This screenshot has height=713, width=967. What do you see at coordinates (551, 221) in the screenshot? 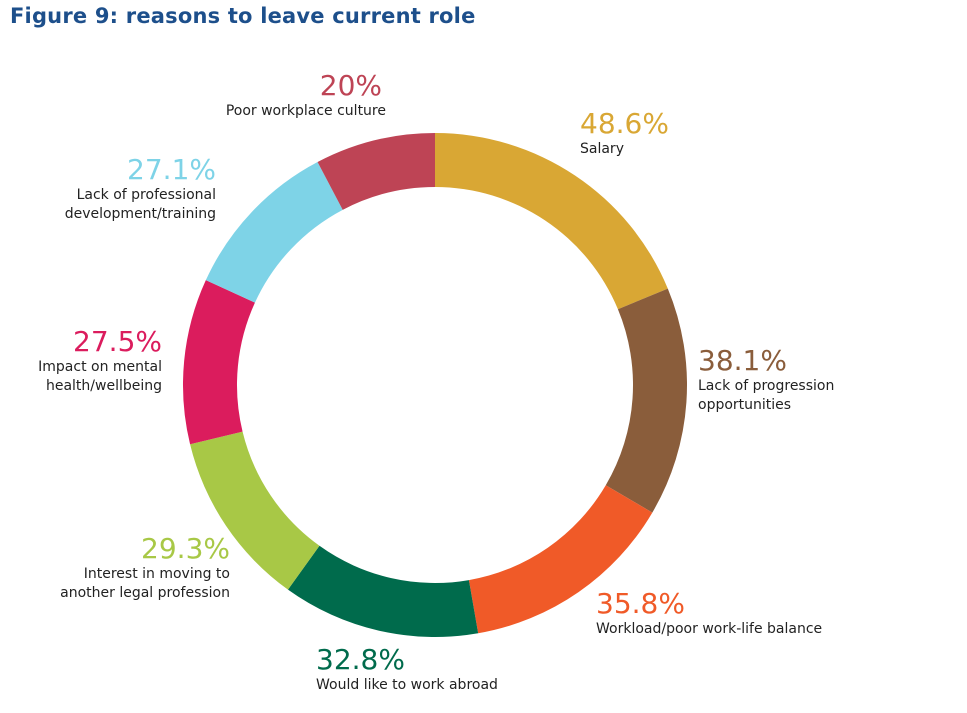
I see `donut-slice-salary` at bounding box center [551, 221].